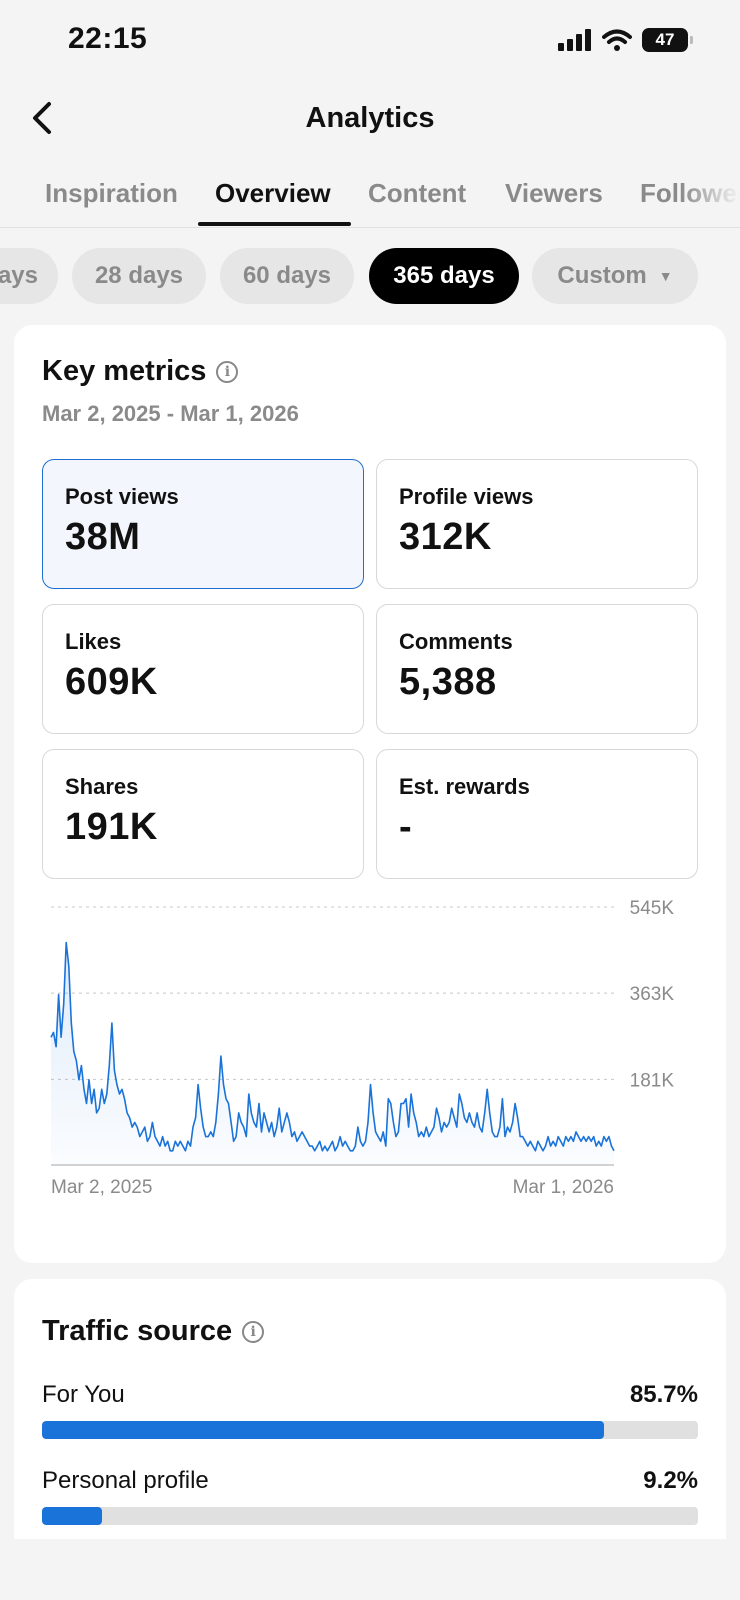 This screenshot has width=740, height=1600. I want to click on metric-likes: Likes 609K, so click(203, 669).